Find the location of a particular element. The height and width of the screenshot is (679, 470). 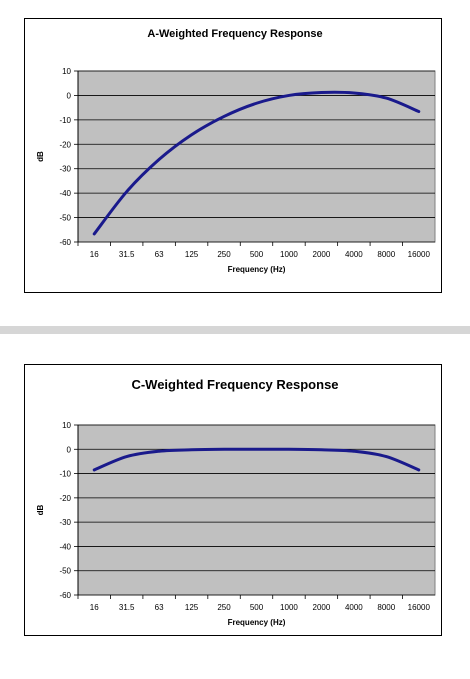

chart-title: A-Weighted Frequency Response is located at coordinates (234, 34).